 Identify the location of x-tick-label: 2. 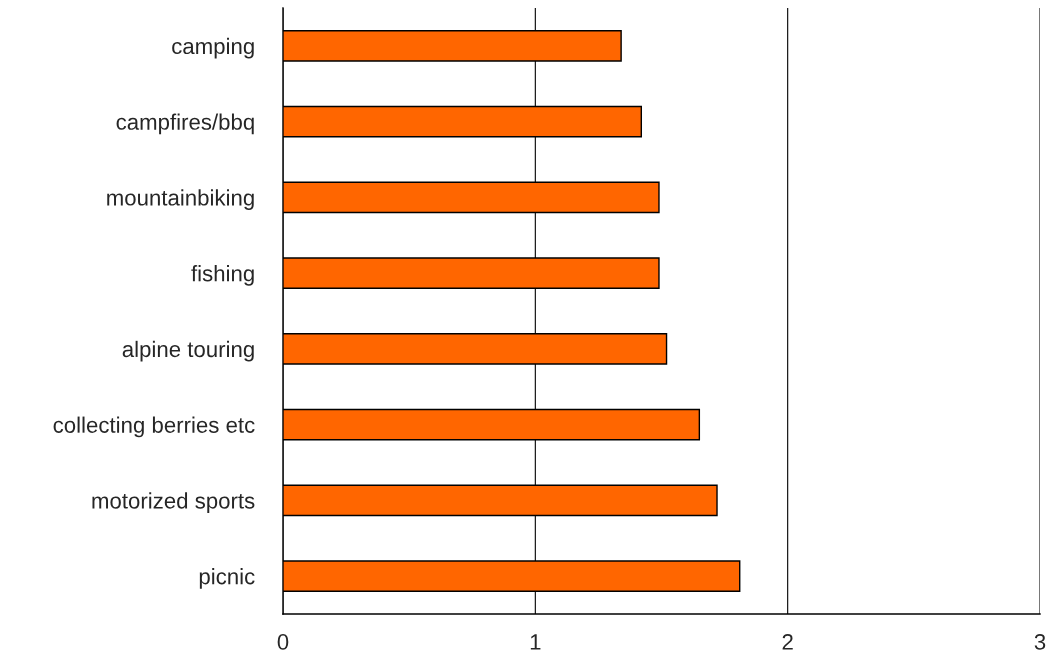
(787, 642).